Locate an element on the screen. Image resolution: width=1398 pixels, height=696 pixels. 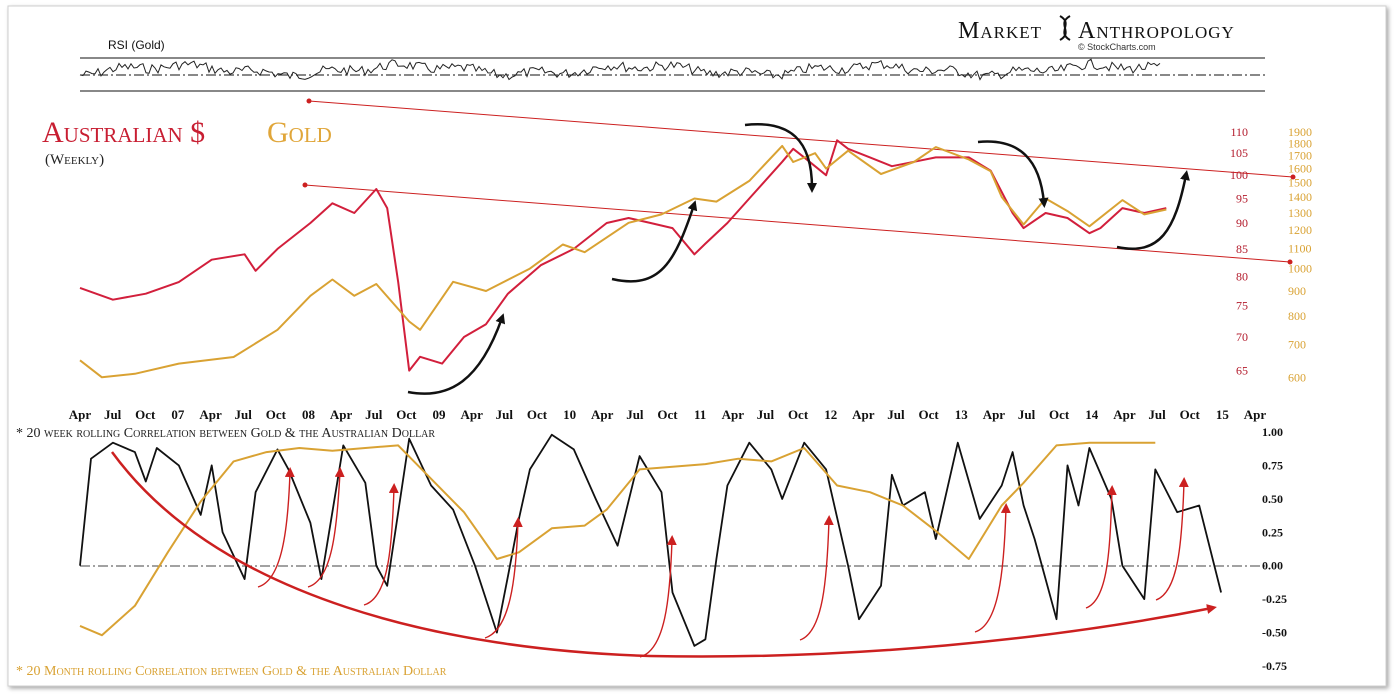
right-tick-label: 1900 is located at coordinates (1300, 132).